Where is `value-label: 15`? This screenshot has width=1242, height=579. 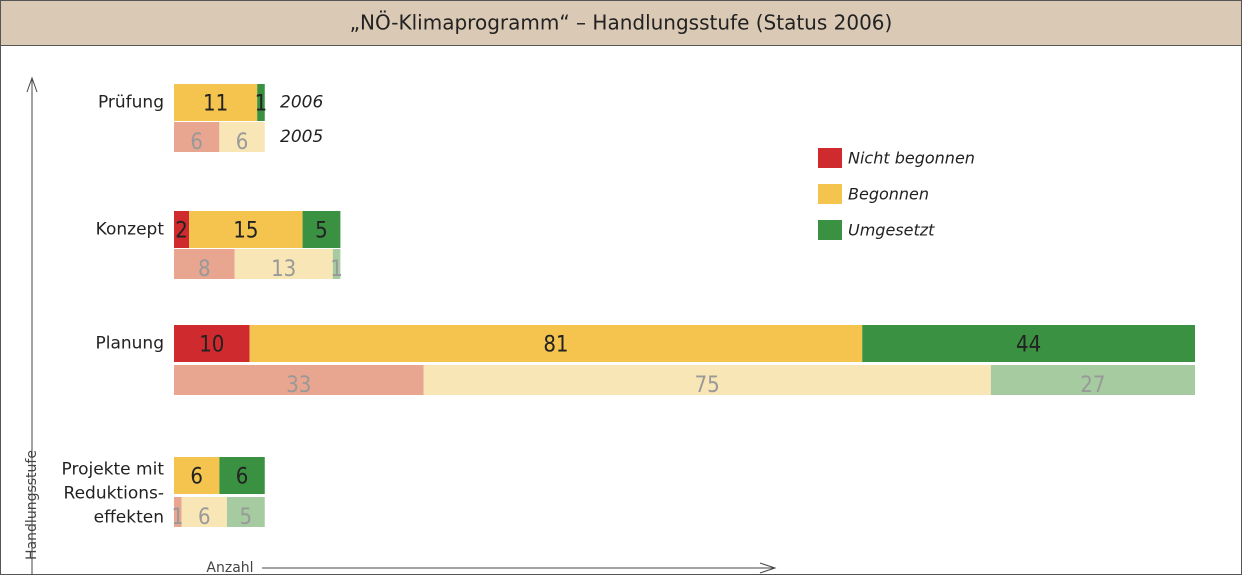
value-label: 15 is located at coordinates (245, 231).